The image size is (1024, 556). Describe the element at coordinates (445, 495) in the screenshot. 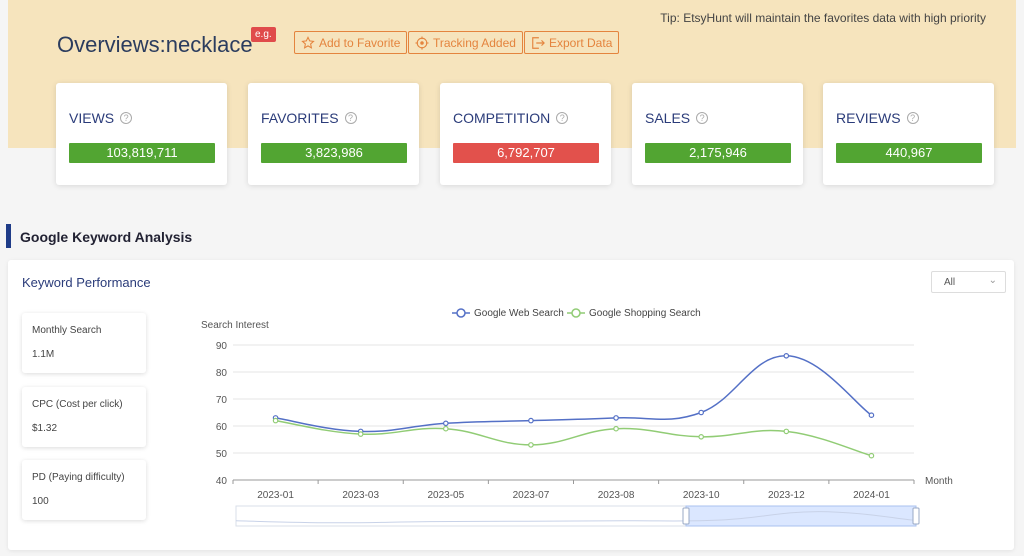

I see `x-tick-label: 2023-05` at that location.